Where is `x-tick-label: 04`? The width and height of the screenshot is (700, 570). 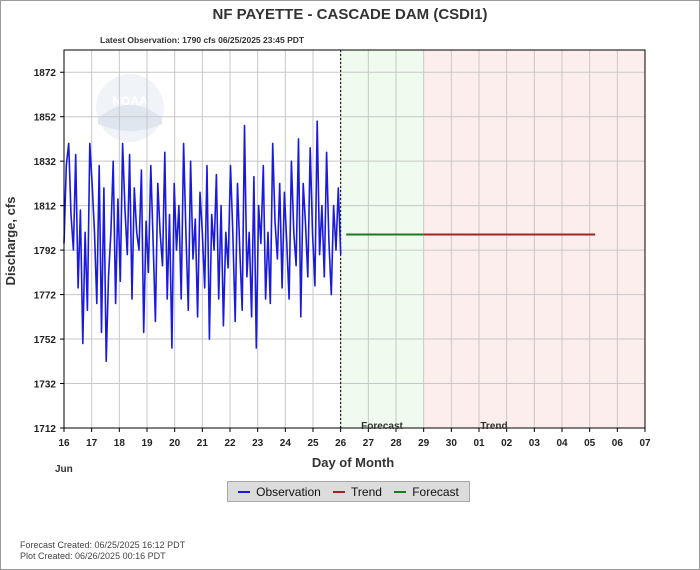 x-tick-label: 04 is located at coordinates (562, 443).